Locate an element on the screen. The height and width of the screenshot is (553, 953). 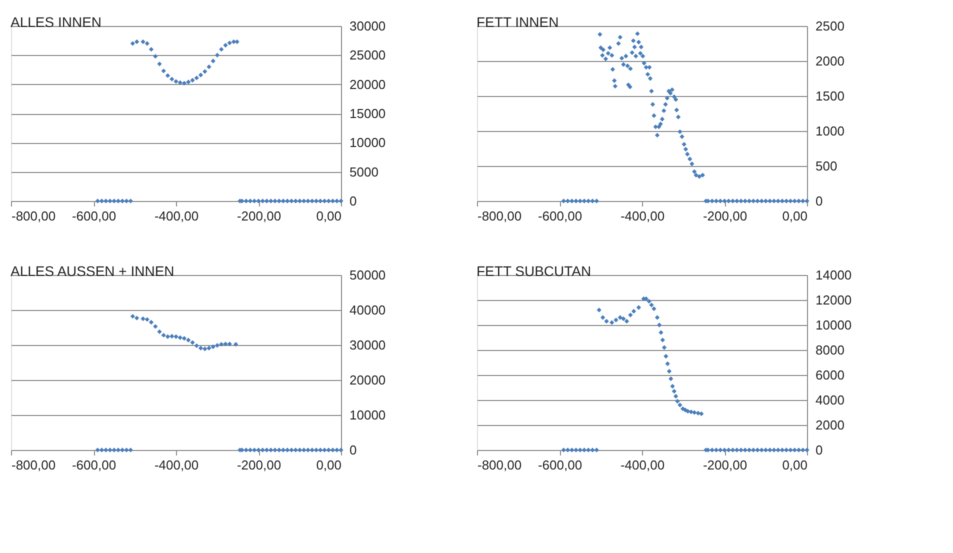
y-tick-label: 1000 is located at coordinates (830, 131).